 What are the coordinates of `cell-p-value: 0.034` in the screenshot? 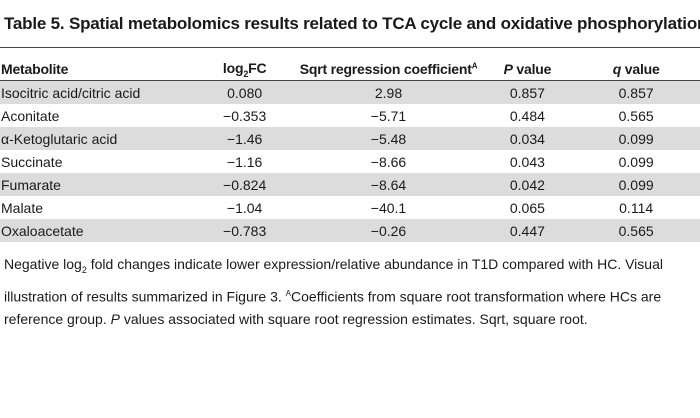 It's located at (527, 138).